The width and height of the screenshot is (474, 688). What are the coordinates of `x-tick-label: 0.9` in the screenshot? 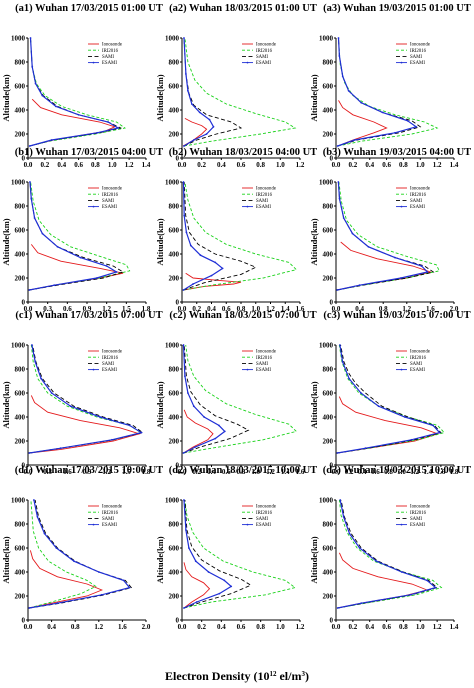 It's located at (87, 309).